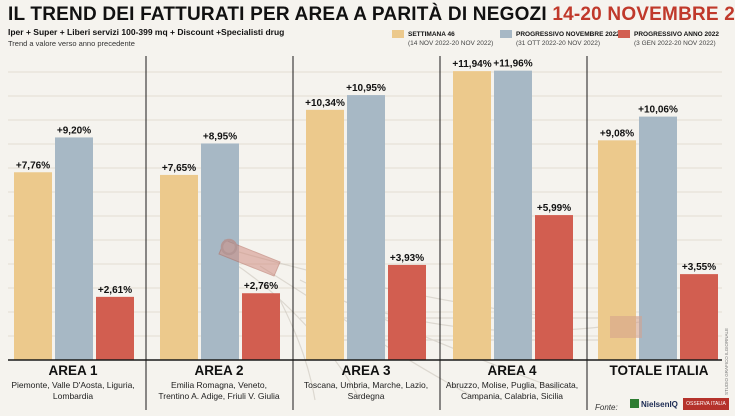 This screenshot has height=416, width=735. Describe the element at coordinates (74, 130) in the screenshot. I see `value-label: +9,20%` at that location.